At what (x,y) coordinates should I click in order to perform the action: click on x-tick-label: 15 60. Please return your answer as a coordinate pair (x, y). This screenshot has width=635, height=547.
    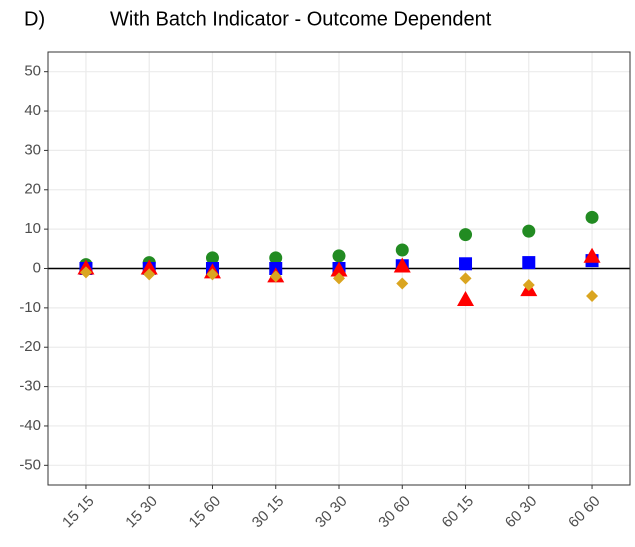
    Looking at the image, I should click on (205, 512).